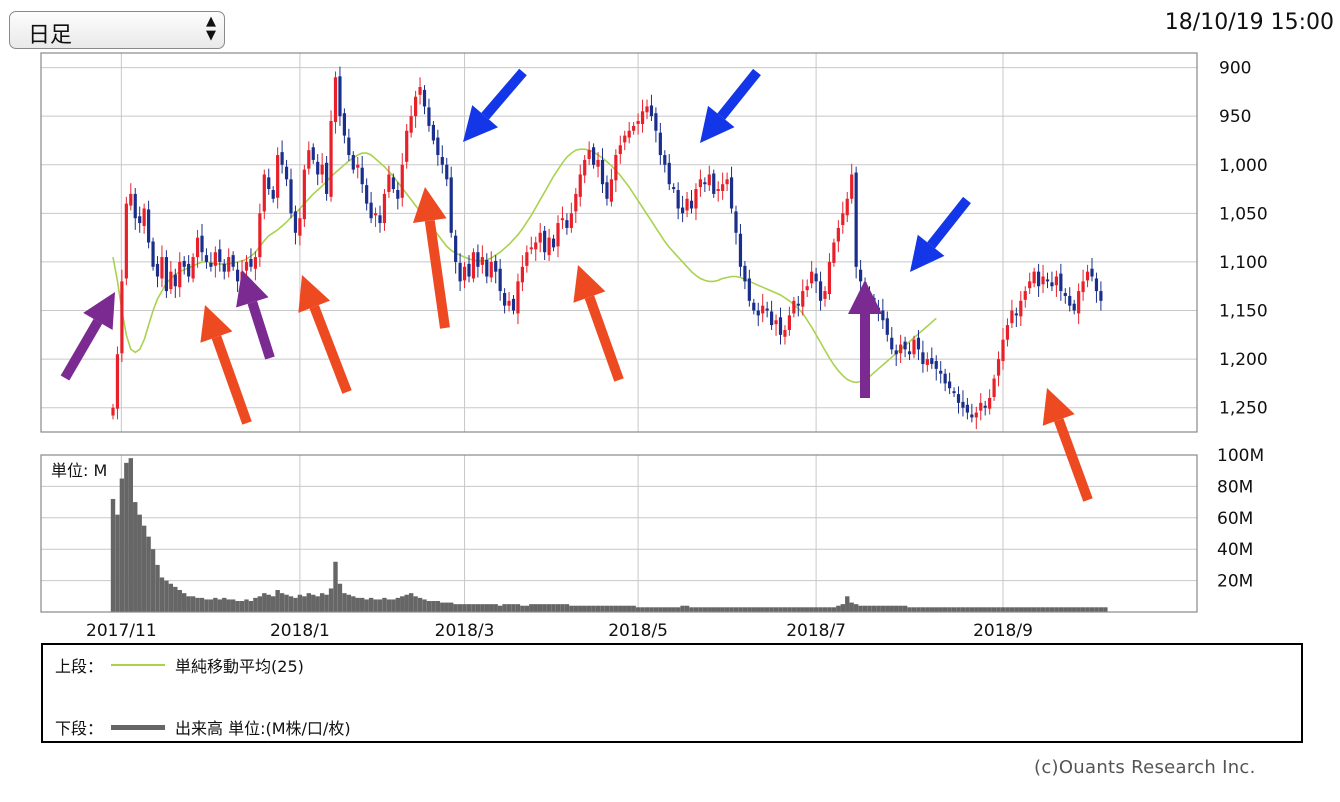 This screenshot has height=802, width=1340. Describe the element at coordinates (1235, 487) in the screenshot. I see `volume-tick-label: 80M` at that location.